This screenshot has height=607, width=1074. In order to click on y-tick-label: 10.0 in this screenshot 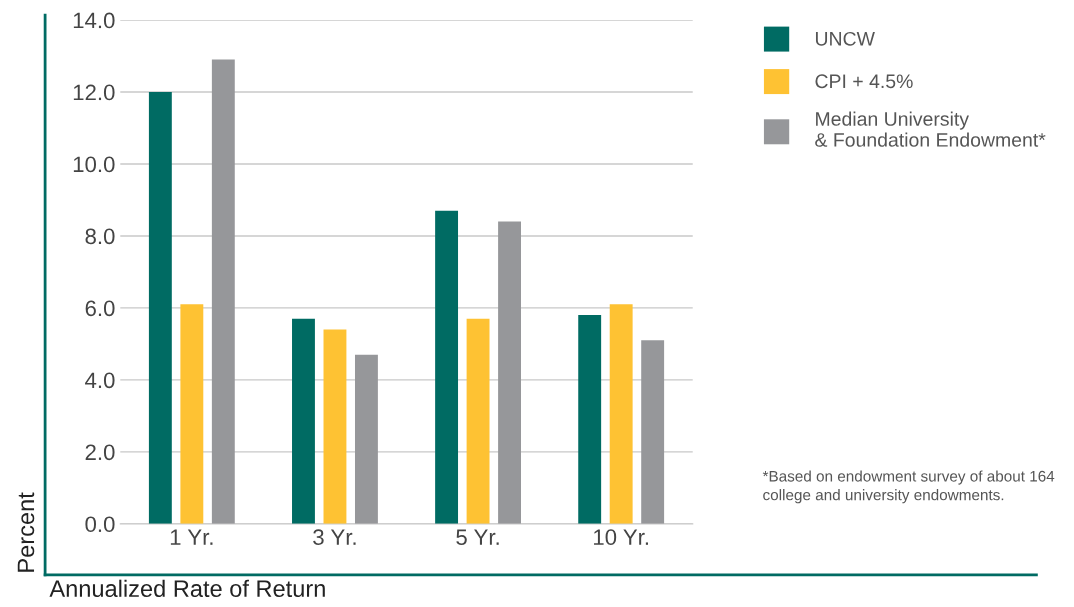, I will do `click(94, 164)`.